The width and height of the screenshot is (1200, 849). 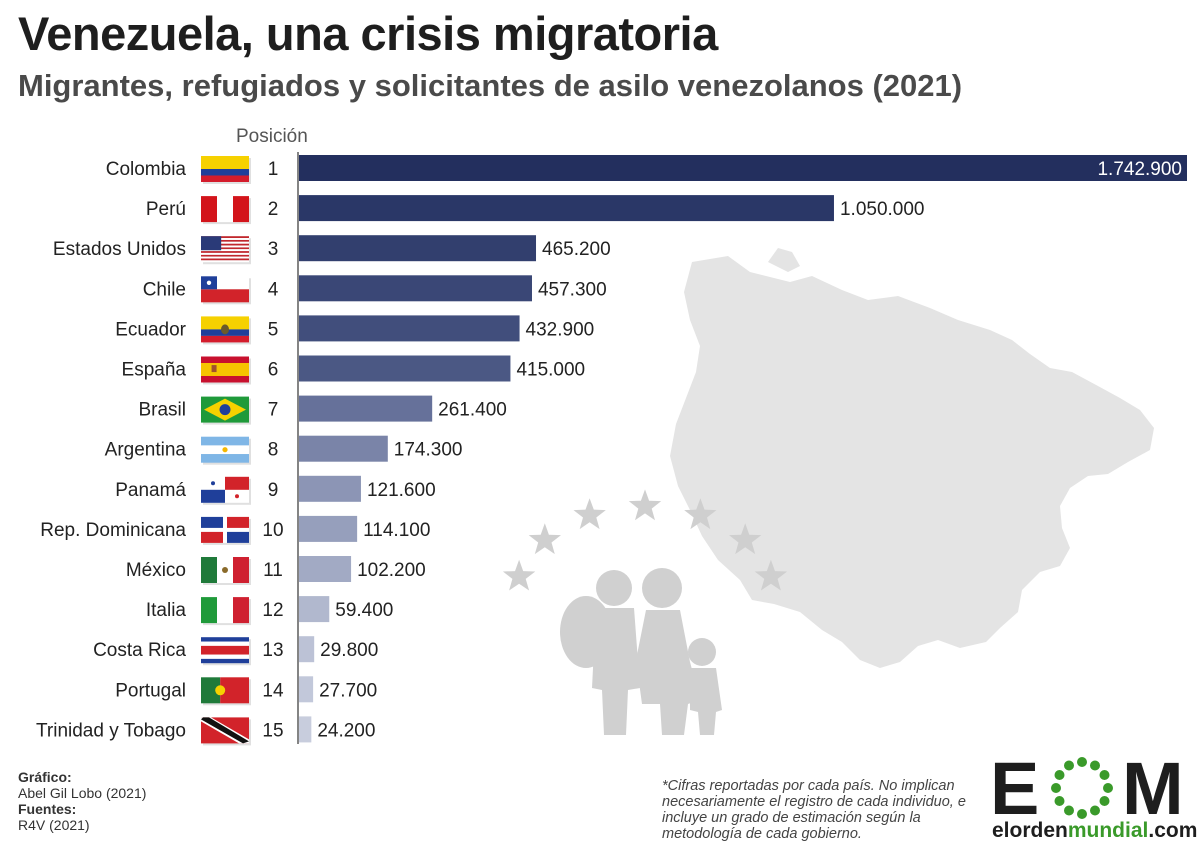 I want to click on country-label: Trinidad y Tobago, so click(x=111, y=730).